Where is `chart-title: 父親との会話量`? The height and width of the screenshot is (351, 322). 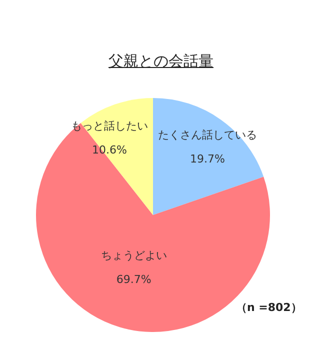
chart-title: 父親との会話量 is located at coordinates (161, 61).